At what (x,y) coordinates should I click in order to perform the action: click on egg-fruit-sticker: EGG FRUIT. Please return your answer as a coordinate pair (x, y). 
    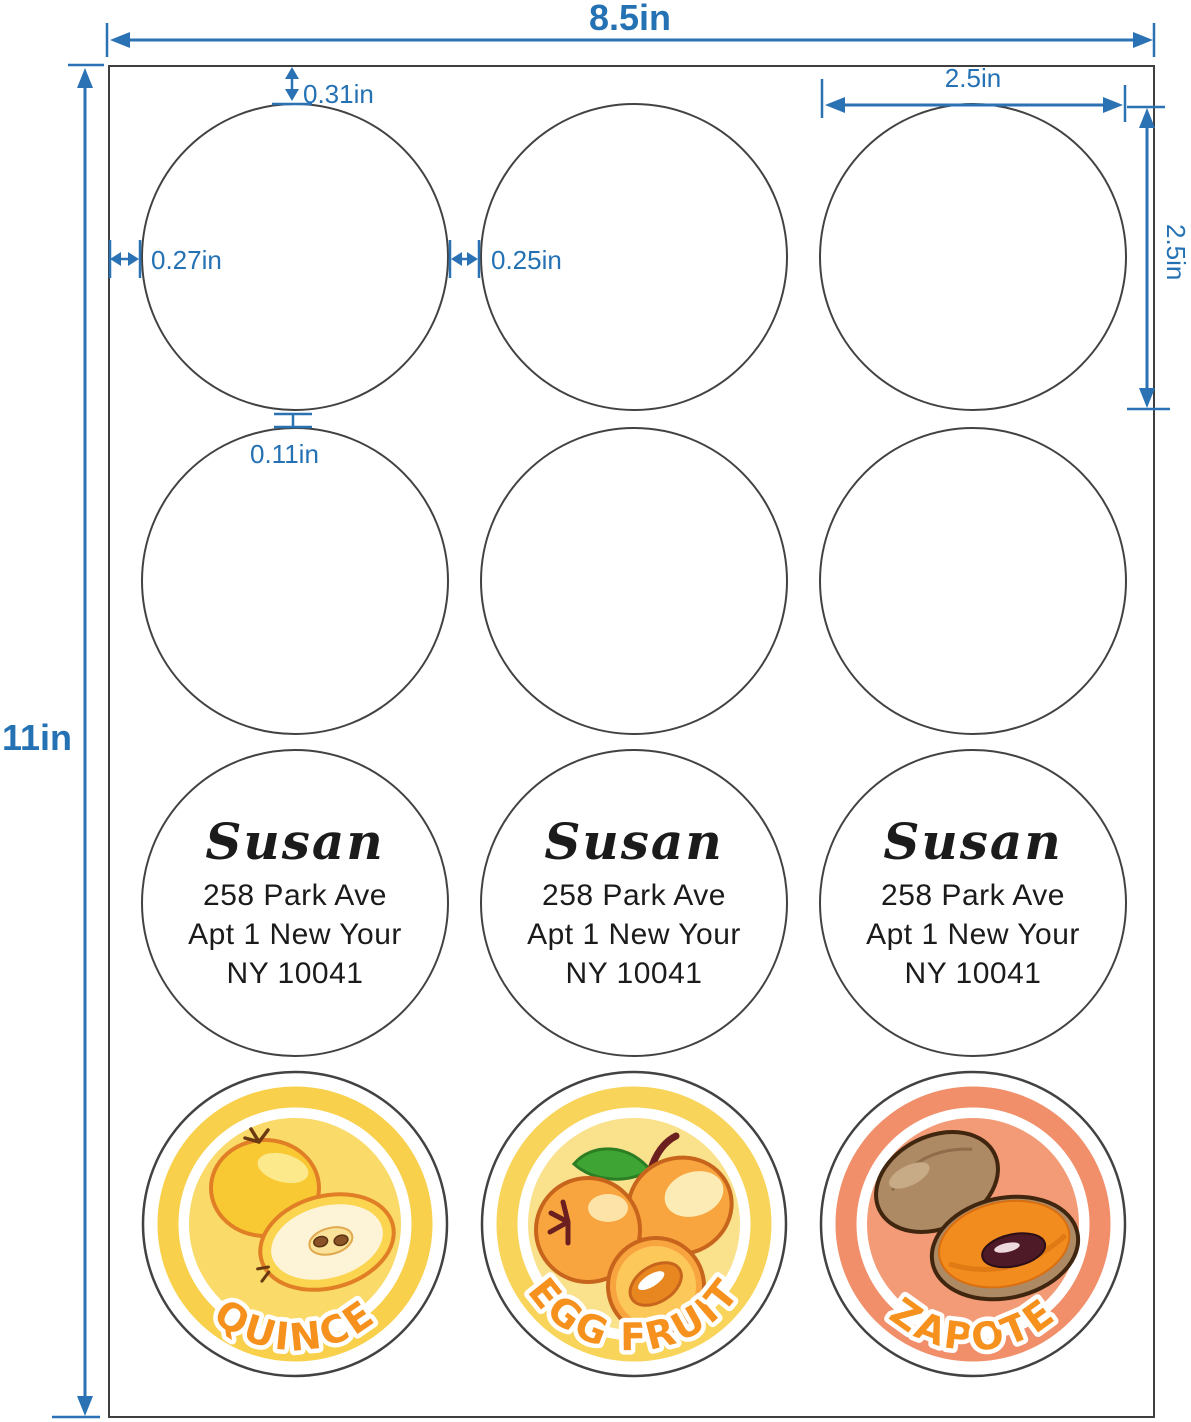
    Looking at the image, I should click on (634, 1224).